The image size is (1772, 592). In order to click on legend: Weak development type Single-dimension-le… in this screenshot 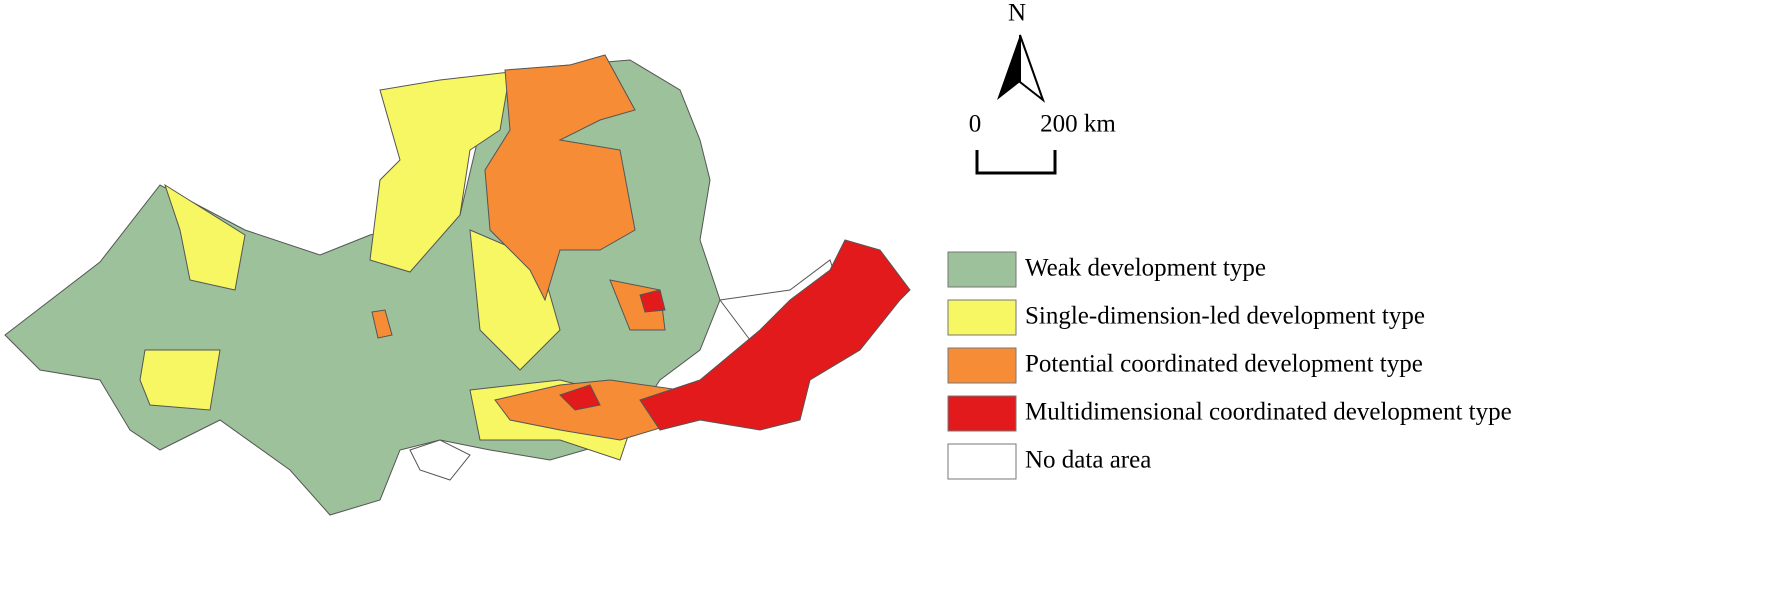, I will do `click(1229, 365)`.